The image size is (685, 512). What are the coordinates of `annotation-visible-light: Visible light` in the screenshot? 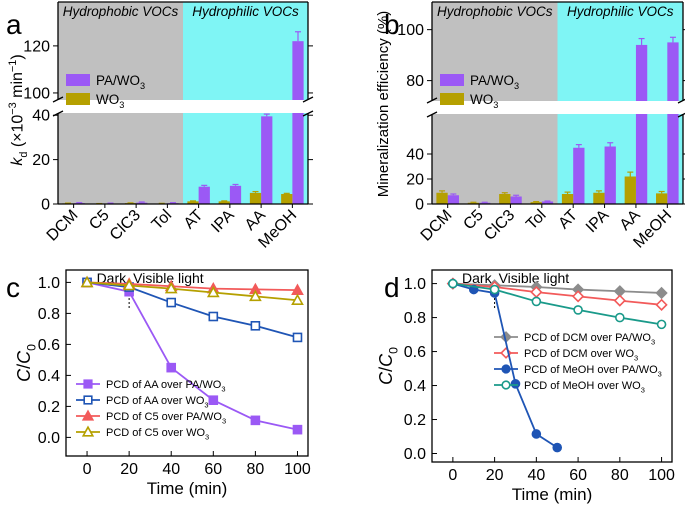 It's located at (168, 278).